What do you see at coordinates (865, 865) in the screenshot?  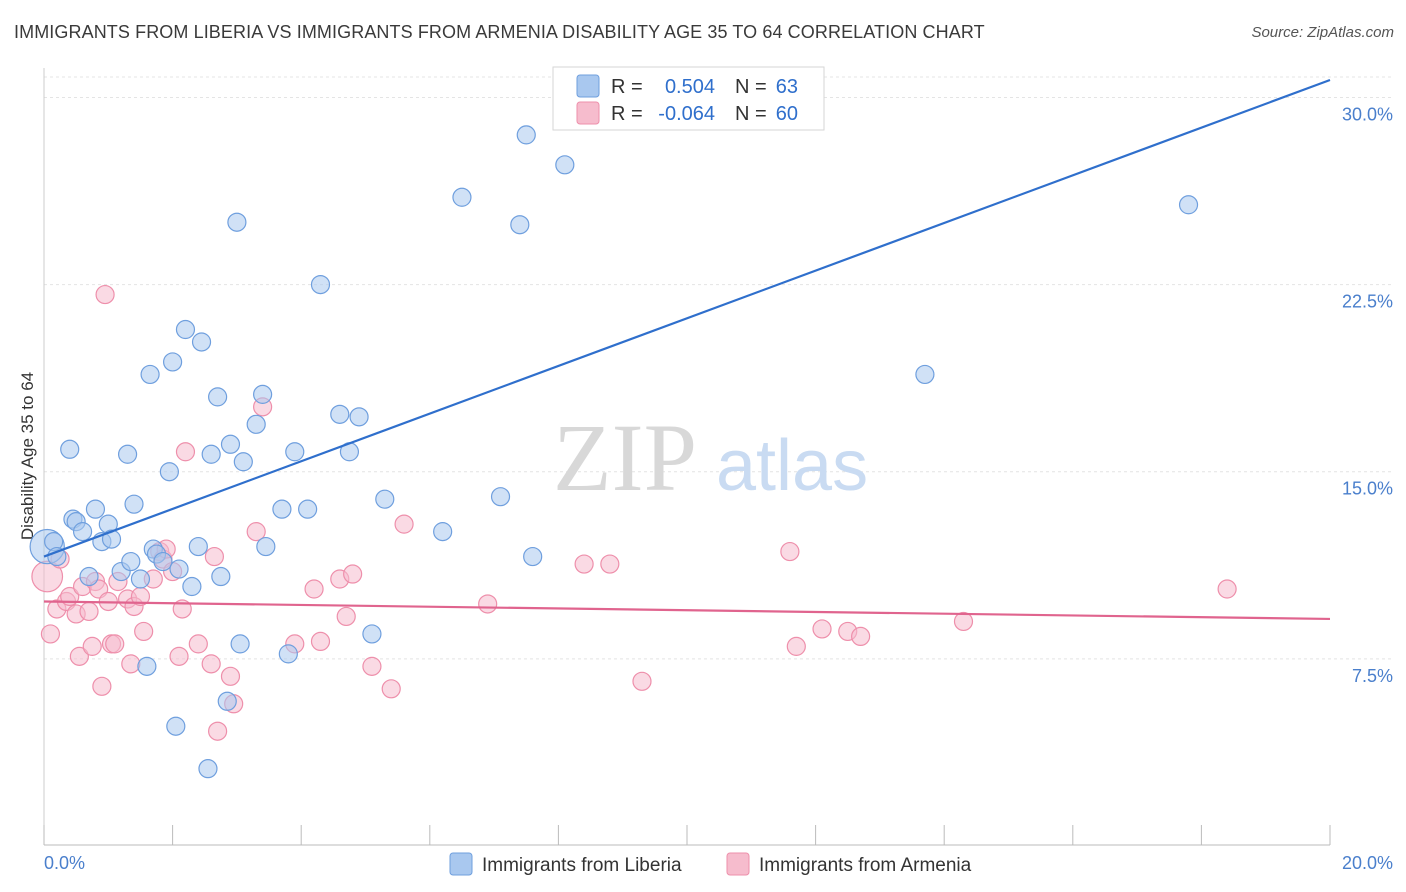 I see `bottom-legend-armenia: Immigrants from Armenia` at bounding box center [865, 865].